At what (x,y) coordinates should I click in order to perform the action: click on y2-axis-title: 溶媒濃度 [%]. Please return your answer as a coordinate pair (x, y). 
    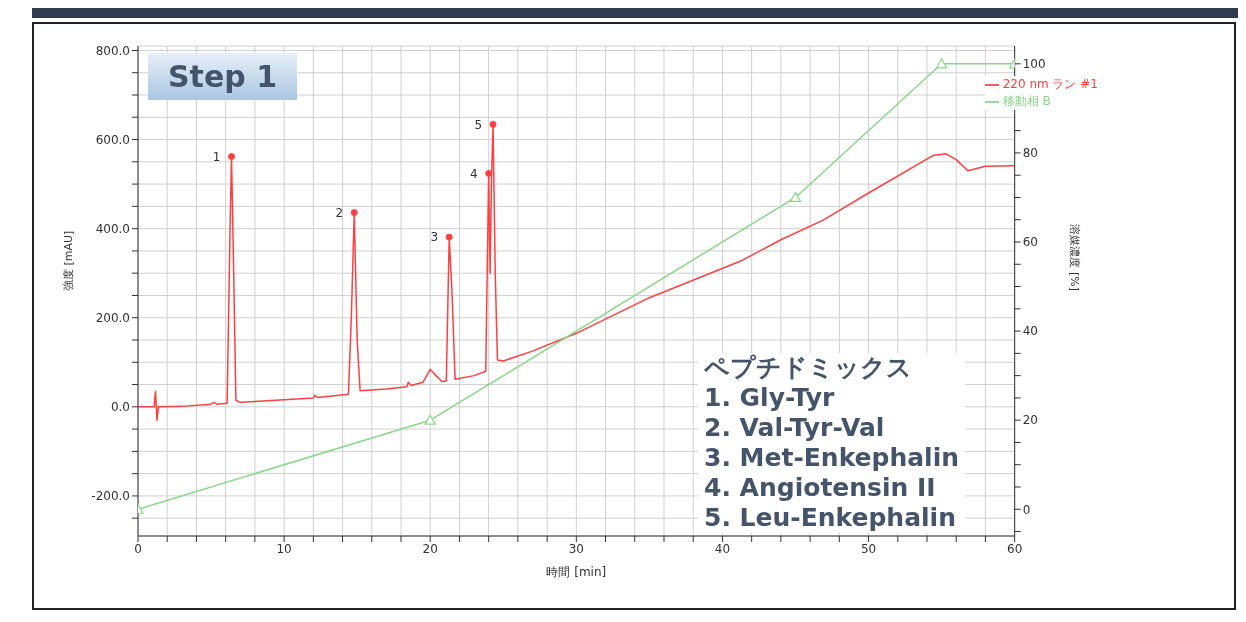
    Looking at the image, I should click on (1074, 257).